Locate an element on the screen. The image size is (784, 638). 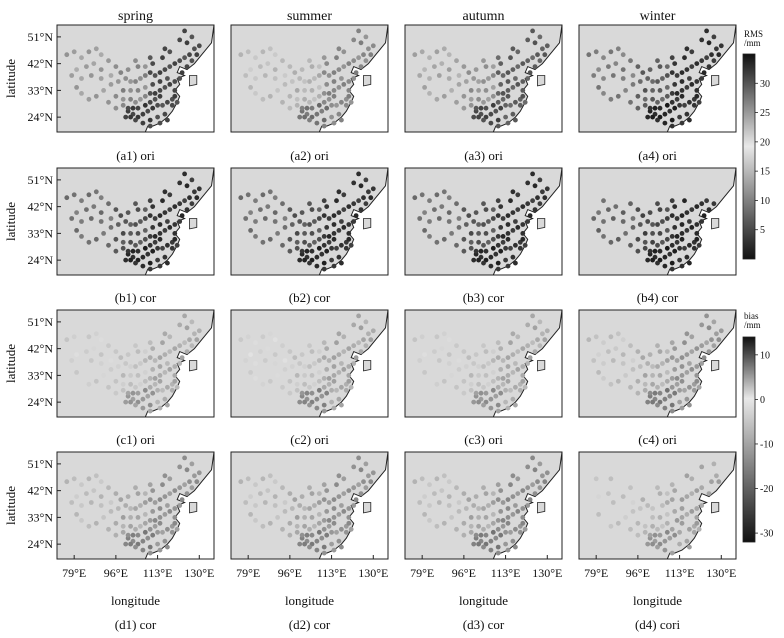
panel-frame is located at coordinates (657, 363).